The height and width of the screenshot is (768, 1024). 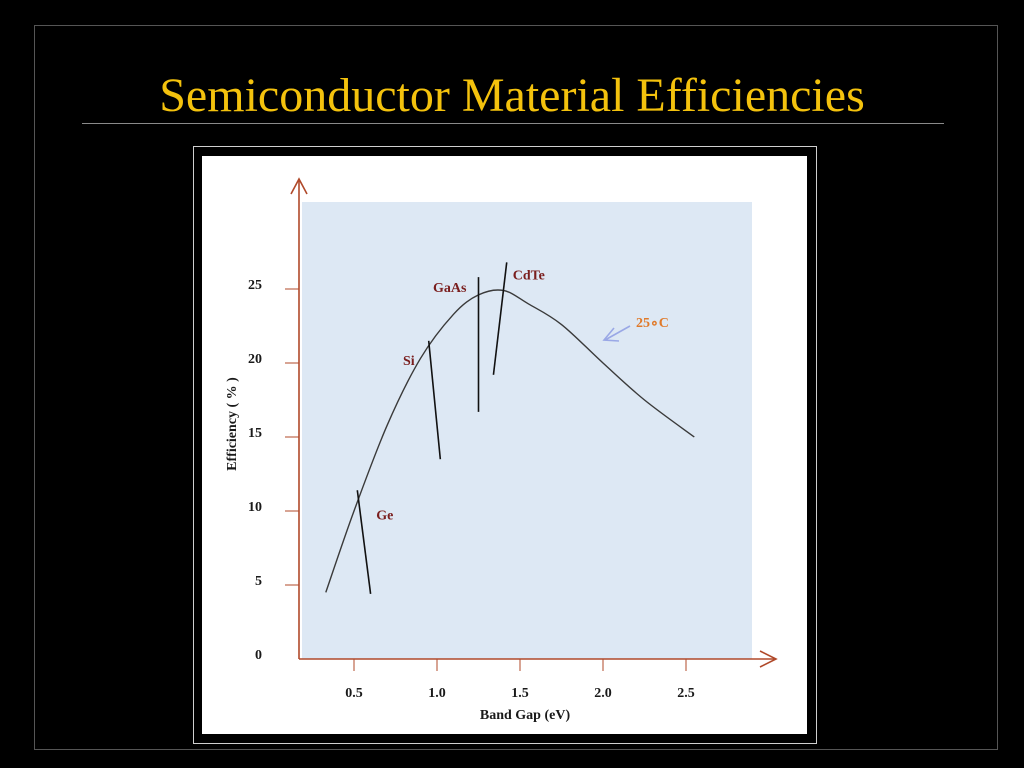 I want to click on x-tick-label: 0.5, so click(x=354, y=693).